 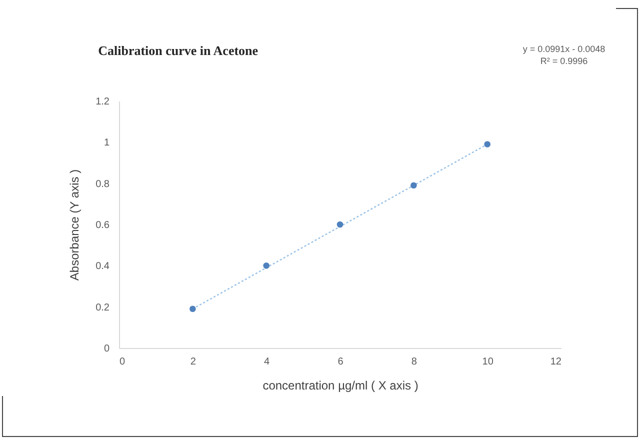 I want to click on text: y = 0.0991x - 0.0048, so click(x=564, y=49).